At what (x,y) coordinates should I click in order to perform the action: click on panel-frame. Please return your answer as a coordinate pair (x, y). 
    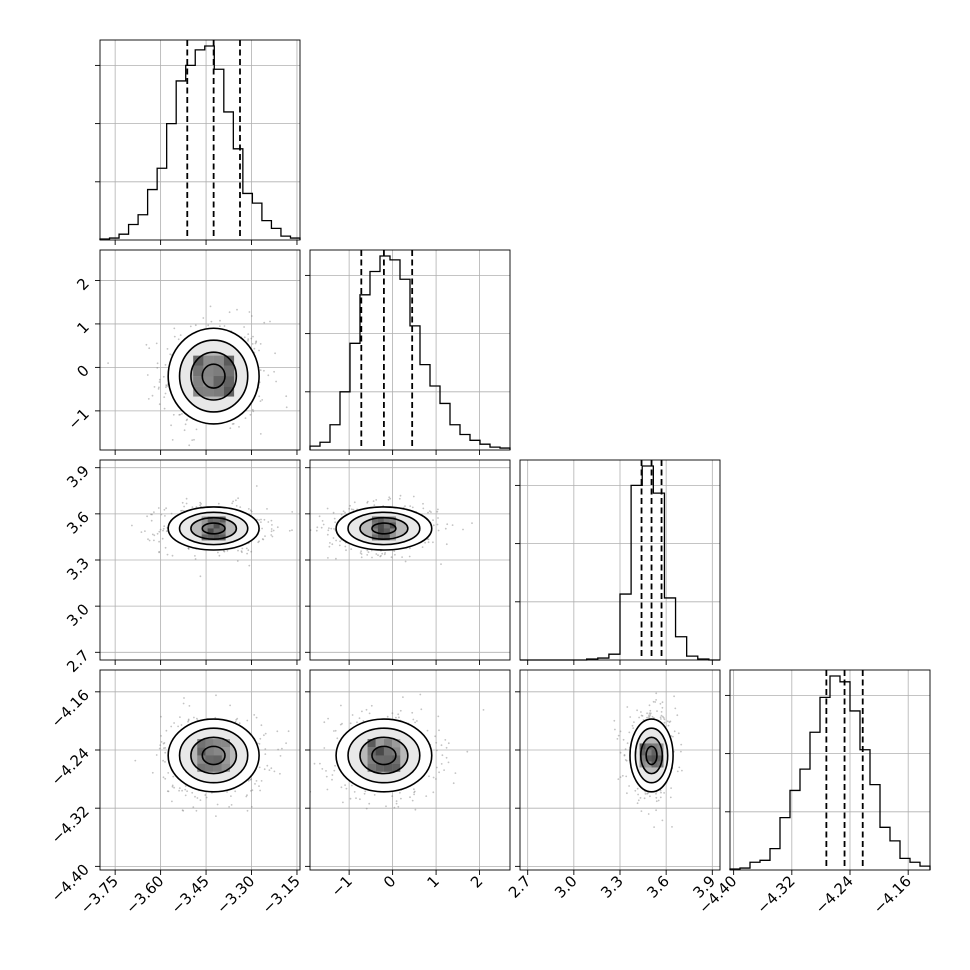
    Looking at the image, I should click on (200, 770).